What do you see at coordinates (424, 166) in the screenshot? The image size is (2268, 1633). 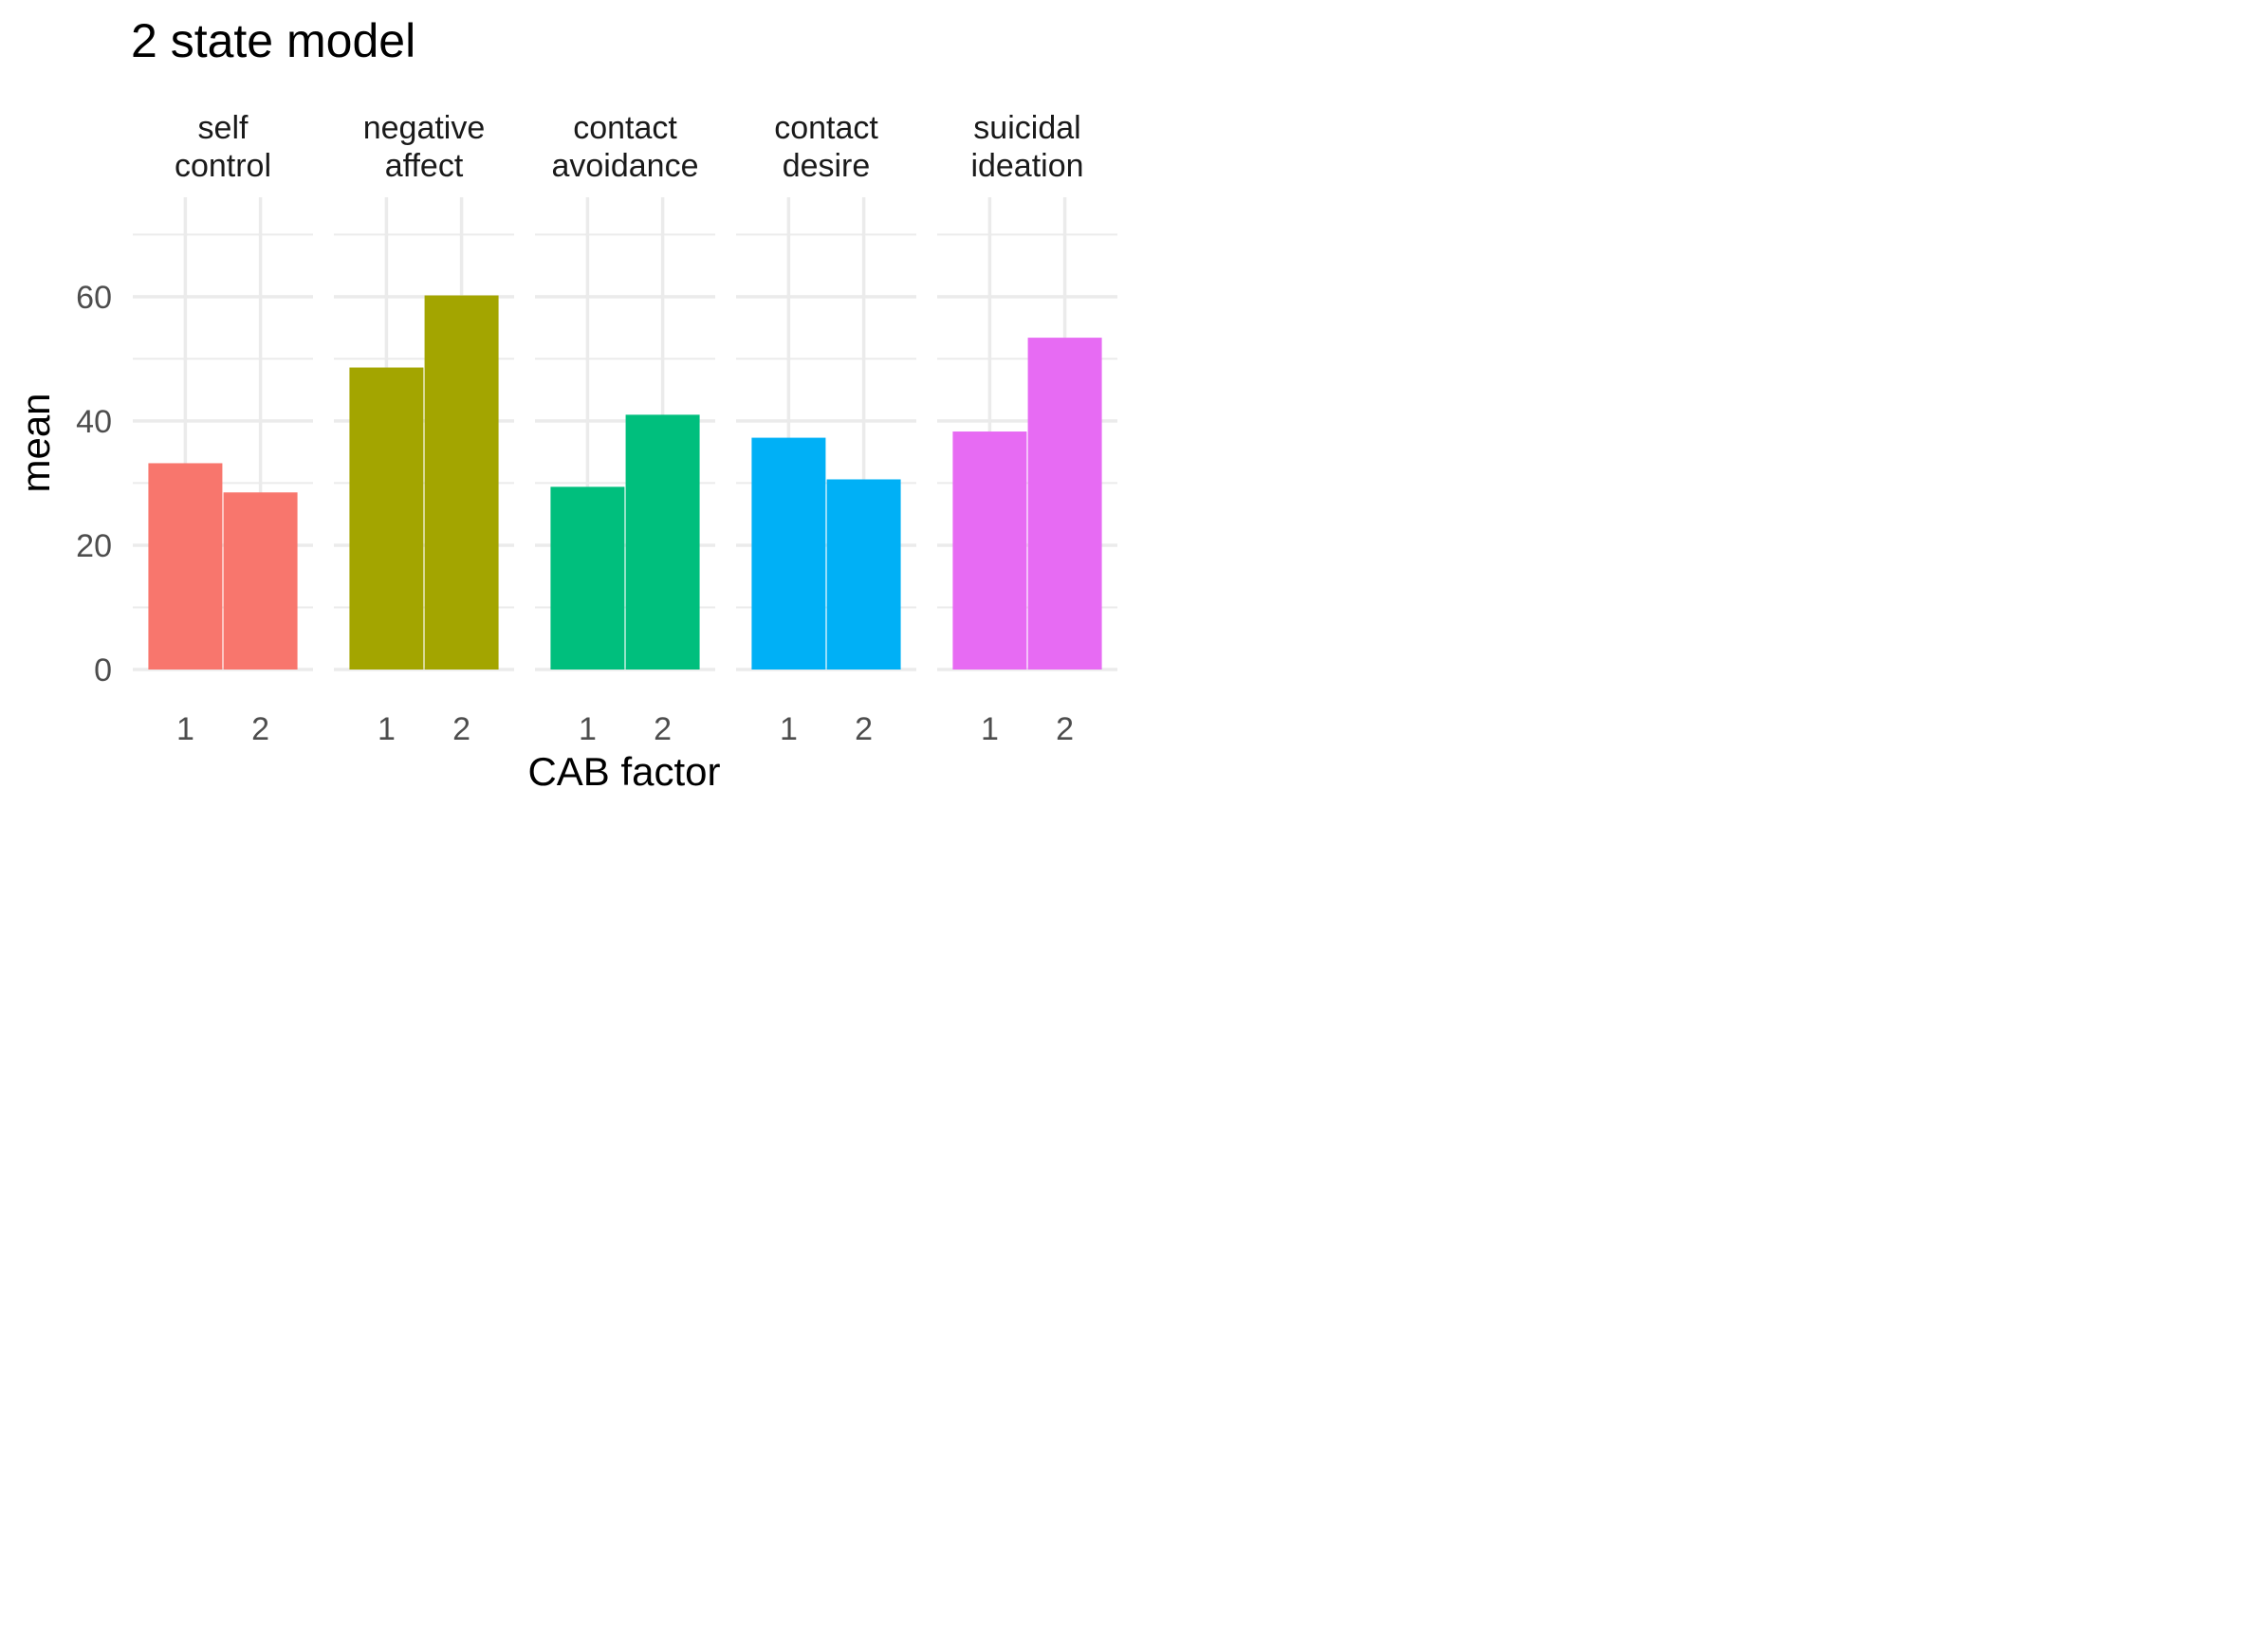 I see `facet-strip-label: affect` at bounding box center [424, 166].